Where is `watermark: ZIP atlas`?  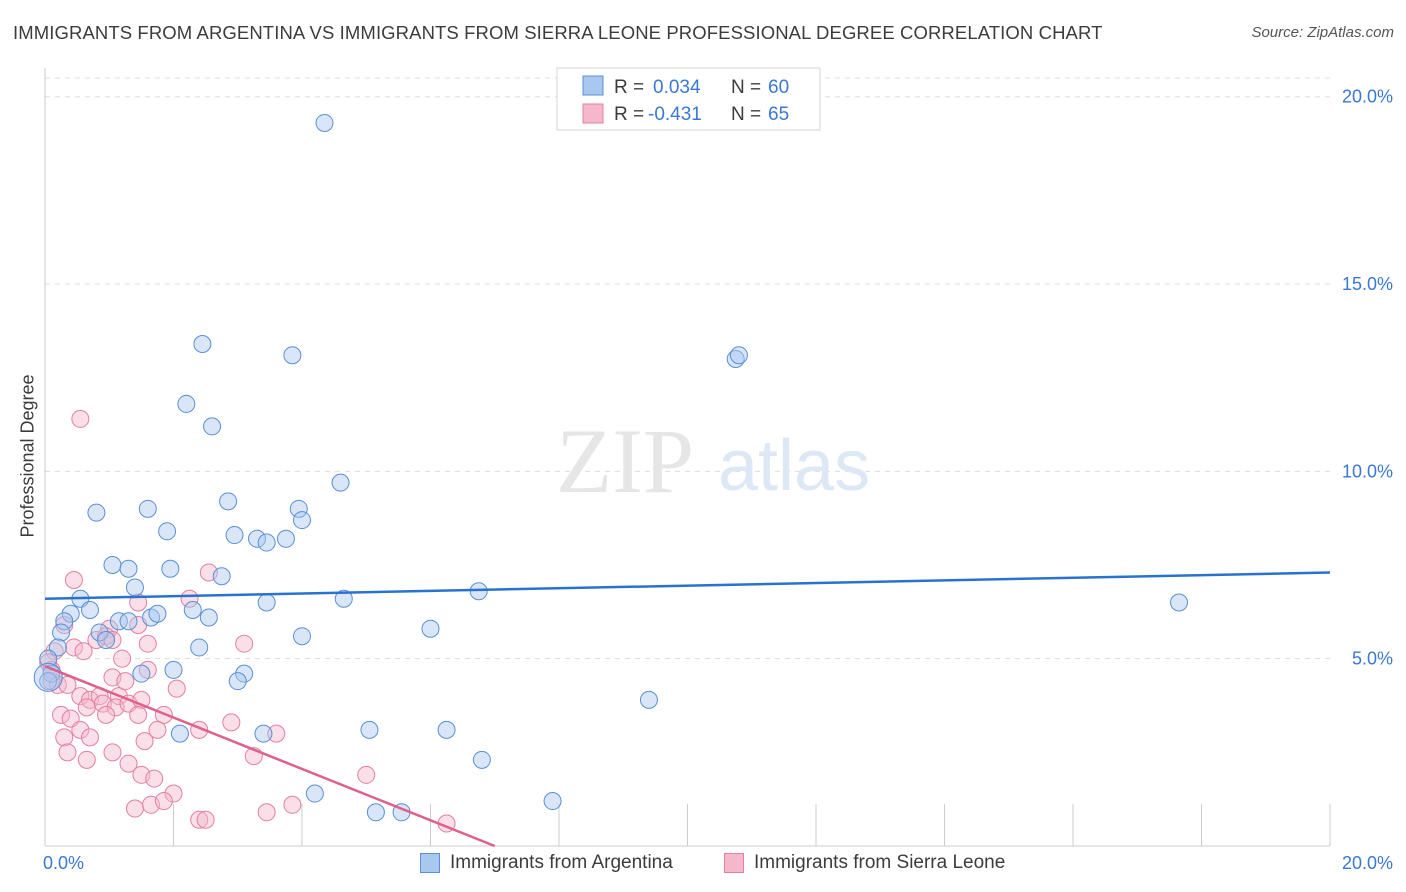
watermark: ZIP atlas is located at coordinates (713, 461).